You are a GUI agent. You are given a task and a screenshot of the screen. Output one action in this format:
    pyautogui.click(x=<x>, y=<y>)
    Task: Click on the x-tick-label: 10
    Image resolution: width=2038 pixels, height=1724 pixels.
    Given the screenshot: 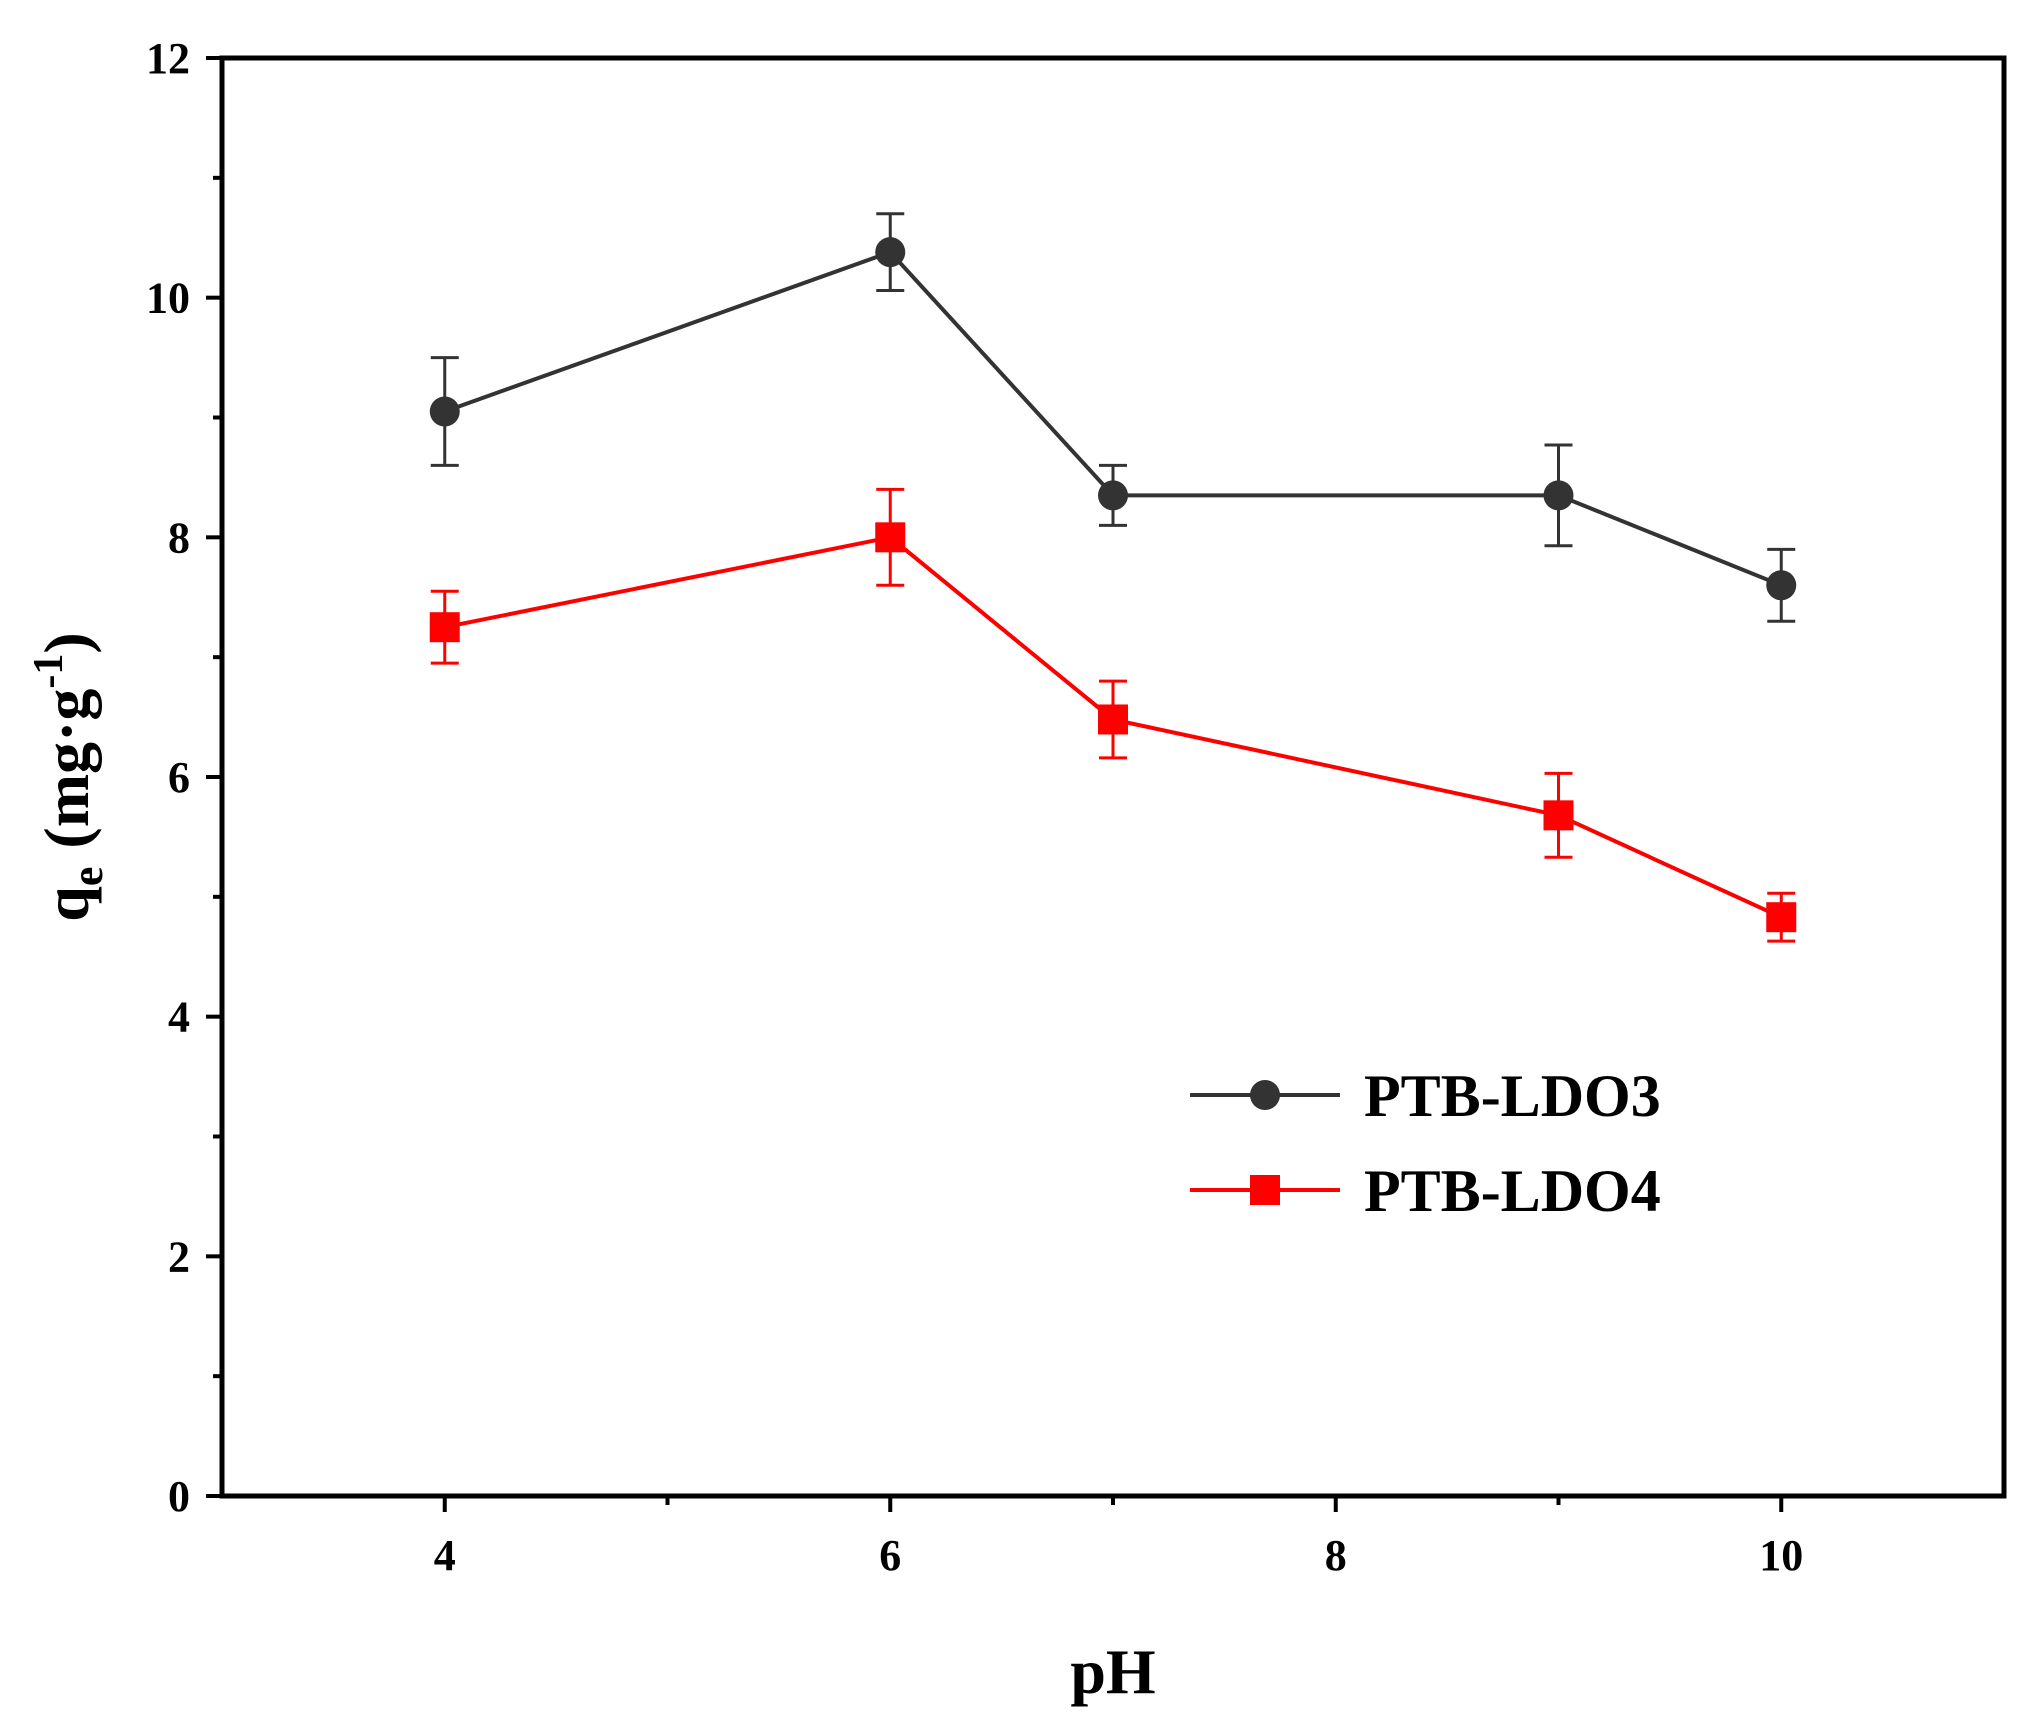 What is the action you would take?
    pyautogui.click(x=1781, y=1555)
    